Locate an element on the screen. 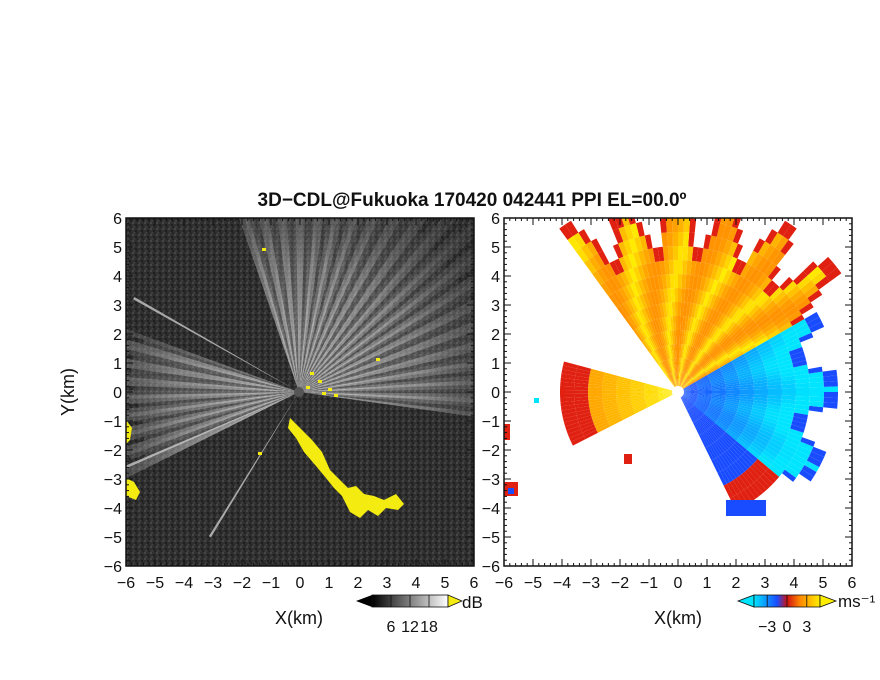  y-tick-label: 6 is located at coordinates (495, 219).